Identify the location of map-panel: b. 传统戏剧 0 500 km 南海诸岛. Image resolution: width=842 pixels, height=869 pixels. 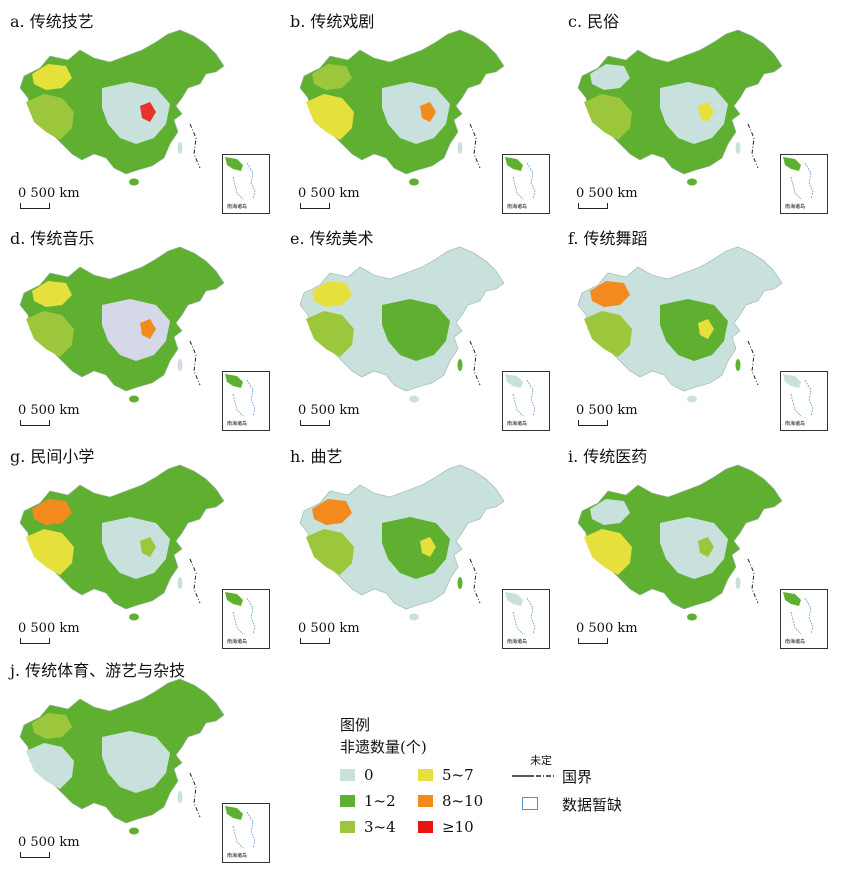
(425, 113).